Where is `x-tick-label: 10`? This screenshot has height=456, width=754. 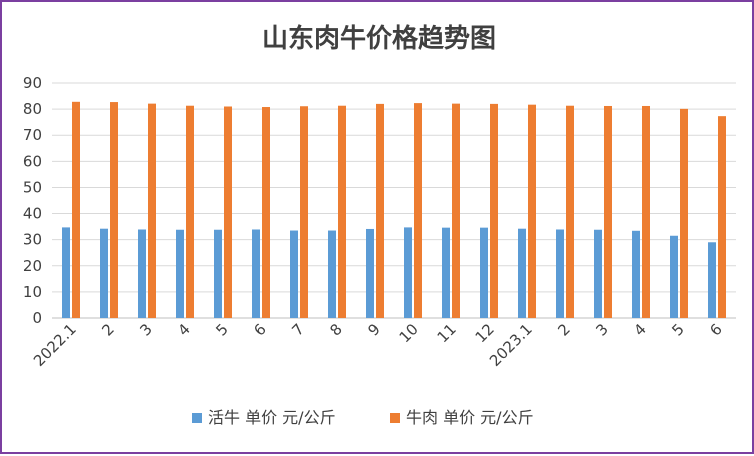 x-tick-label: 10 is located at coordinates (409, 333).